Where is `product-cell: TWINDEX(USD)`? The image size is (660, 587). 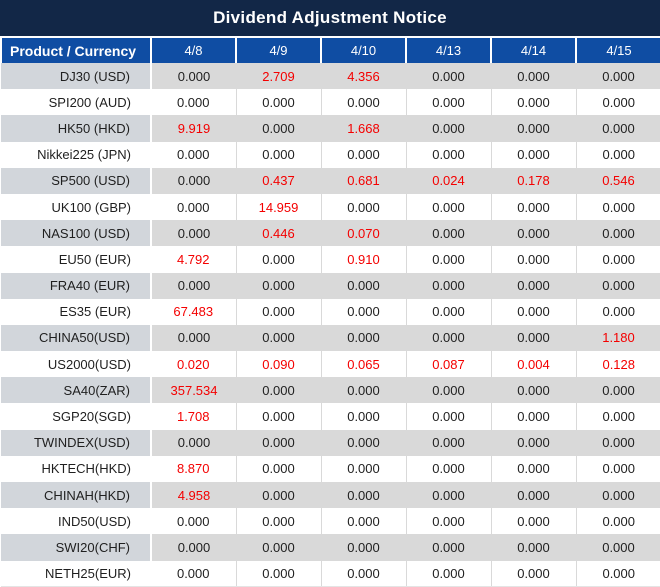 product-cell: TWINDEX(USD) is located at coordinates (76, 442).